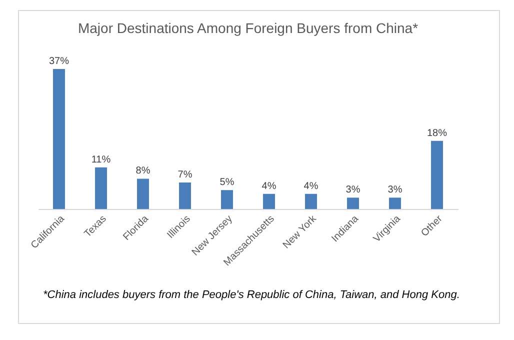  What do you see at coordinates (437, 133) in the screenshot?
I see `data-label: 18%` at bounding box center [437, 133].